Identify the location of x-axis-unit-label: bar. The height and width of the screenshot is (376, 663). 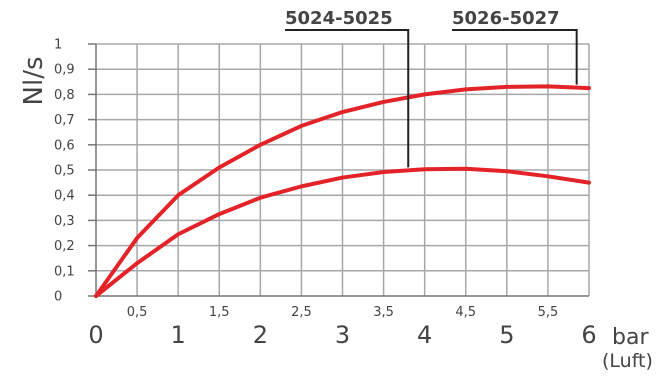
(630, 337).